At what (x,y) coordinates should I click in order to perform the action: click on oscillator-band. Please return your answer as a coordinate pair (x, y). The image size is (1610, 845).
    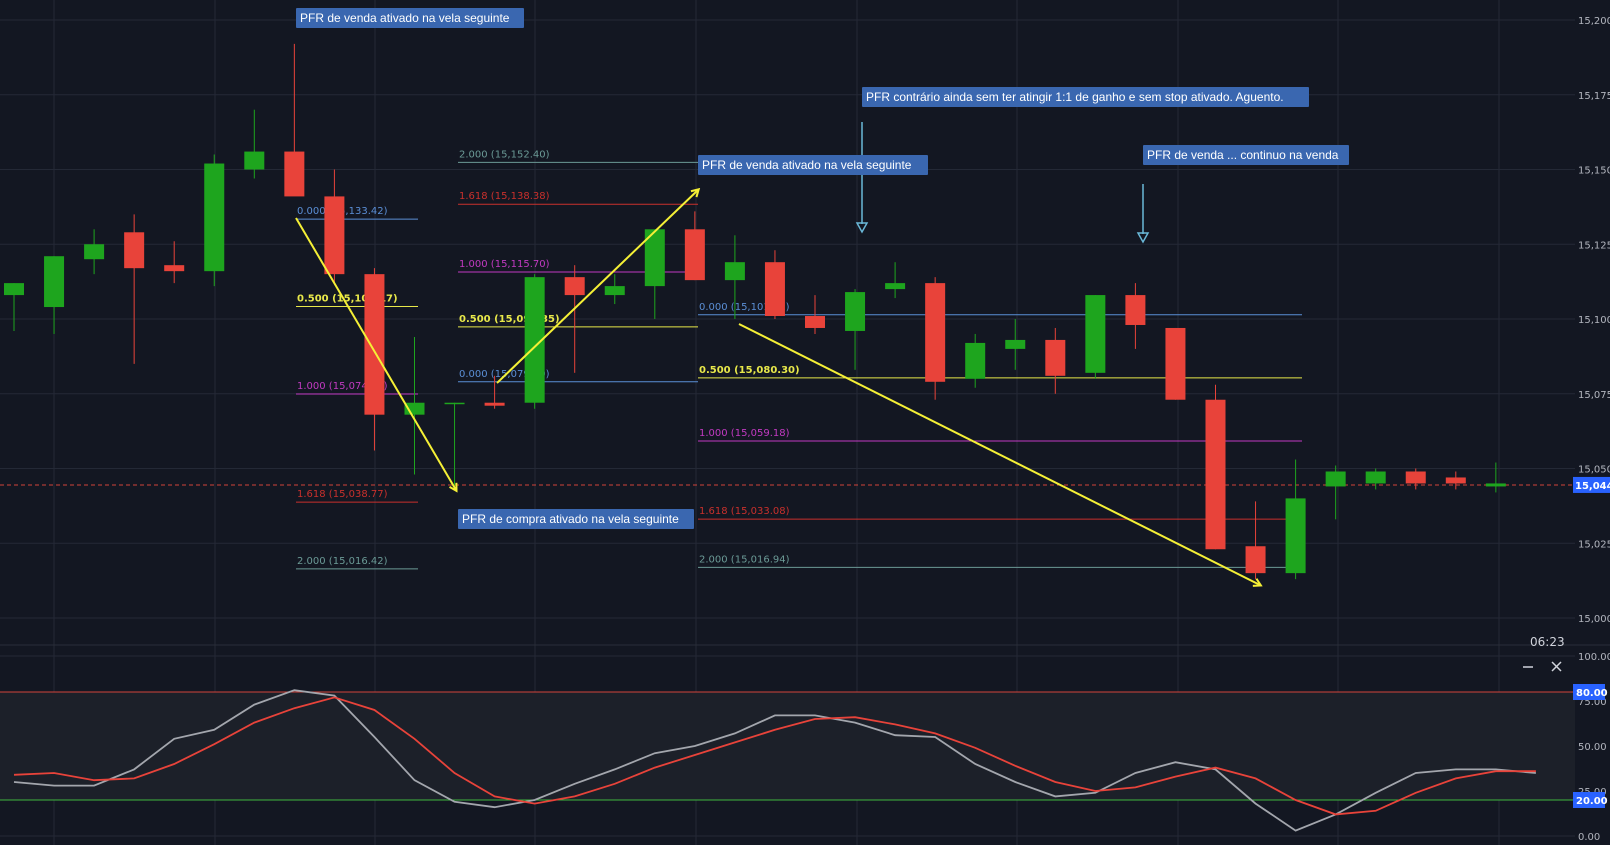
    Looking at the image, I should click on (787, 746).